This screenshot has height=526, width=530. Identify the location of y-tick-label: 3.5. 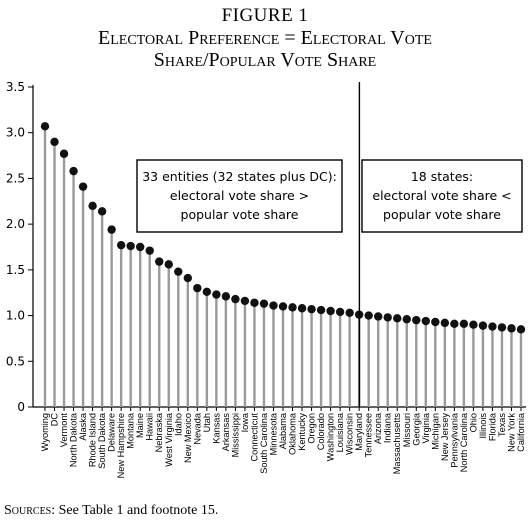
(15, 87).